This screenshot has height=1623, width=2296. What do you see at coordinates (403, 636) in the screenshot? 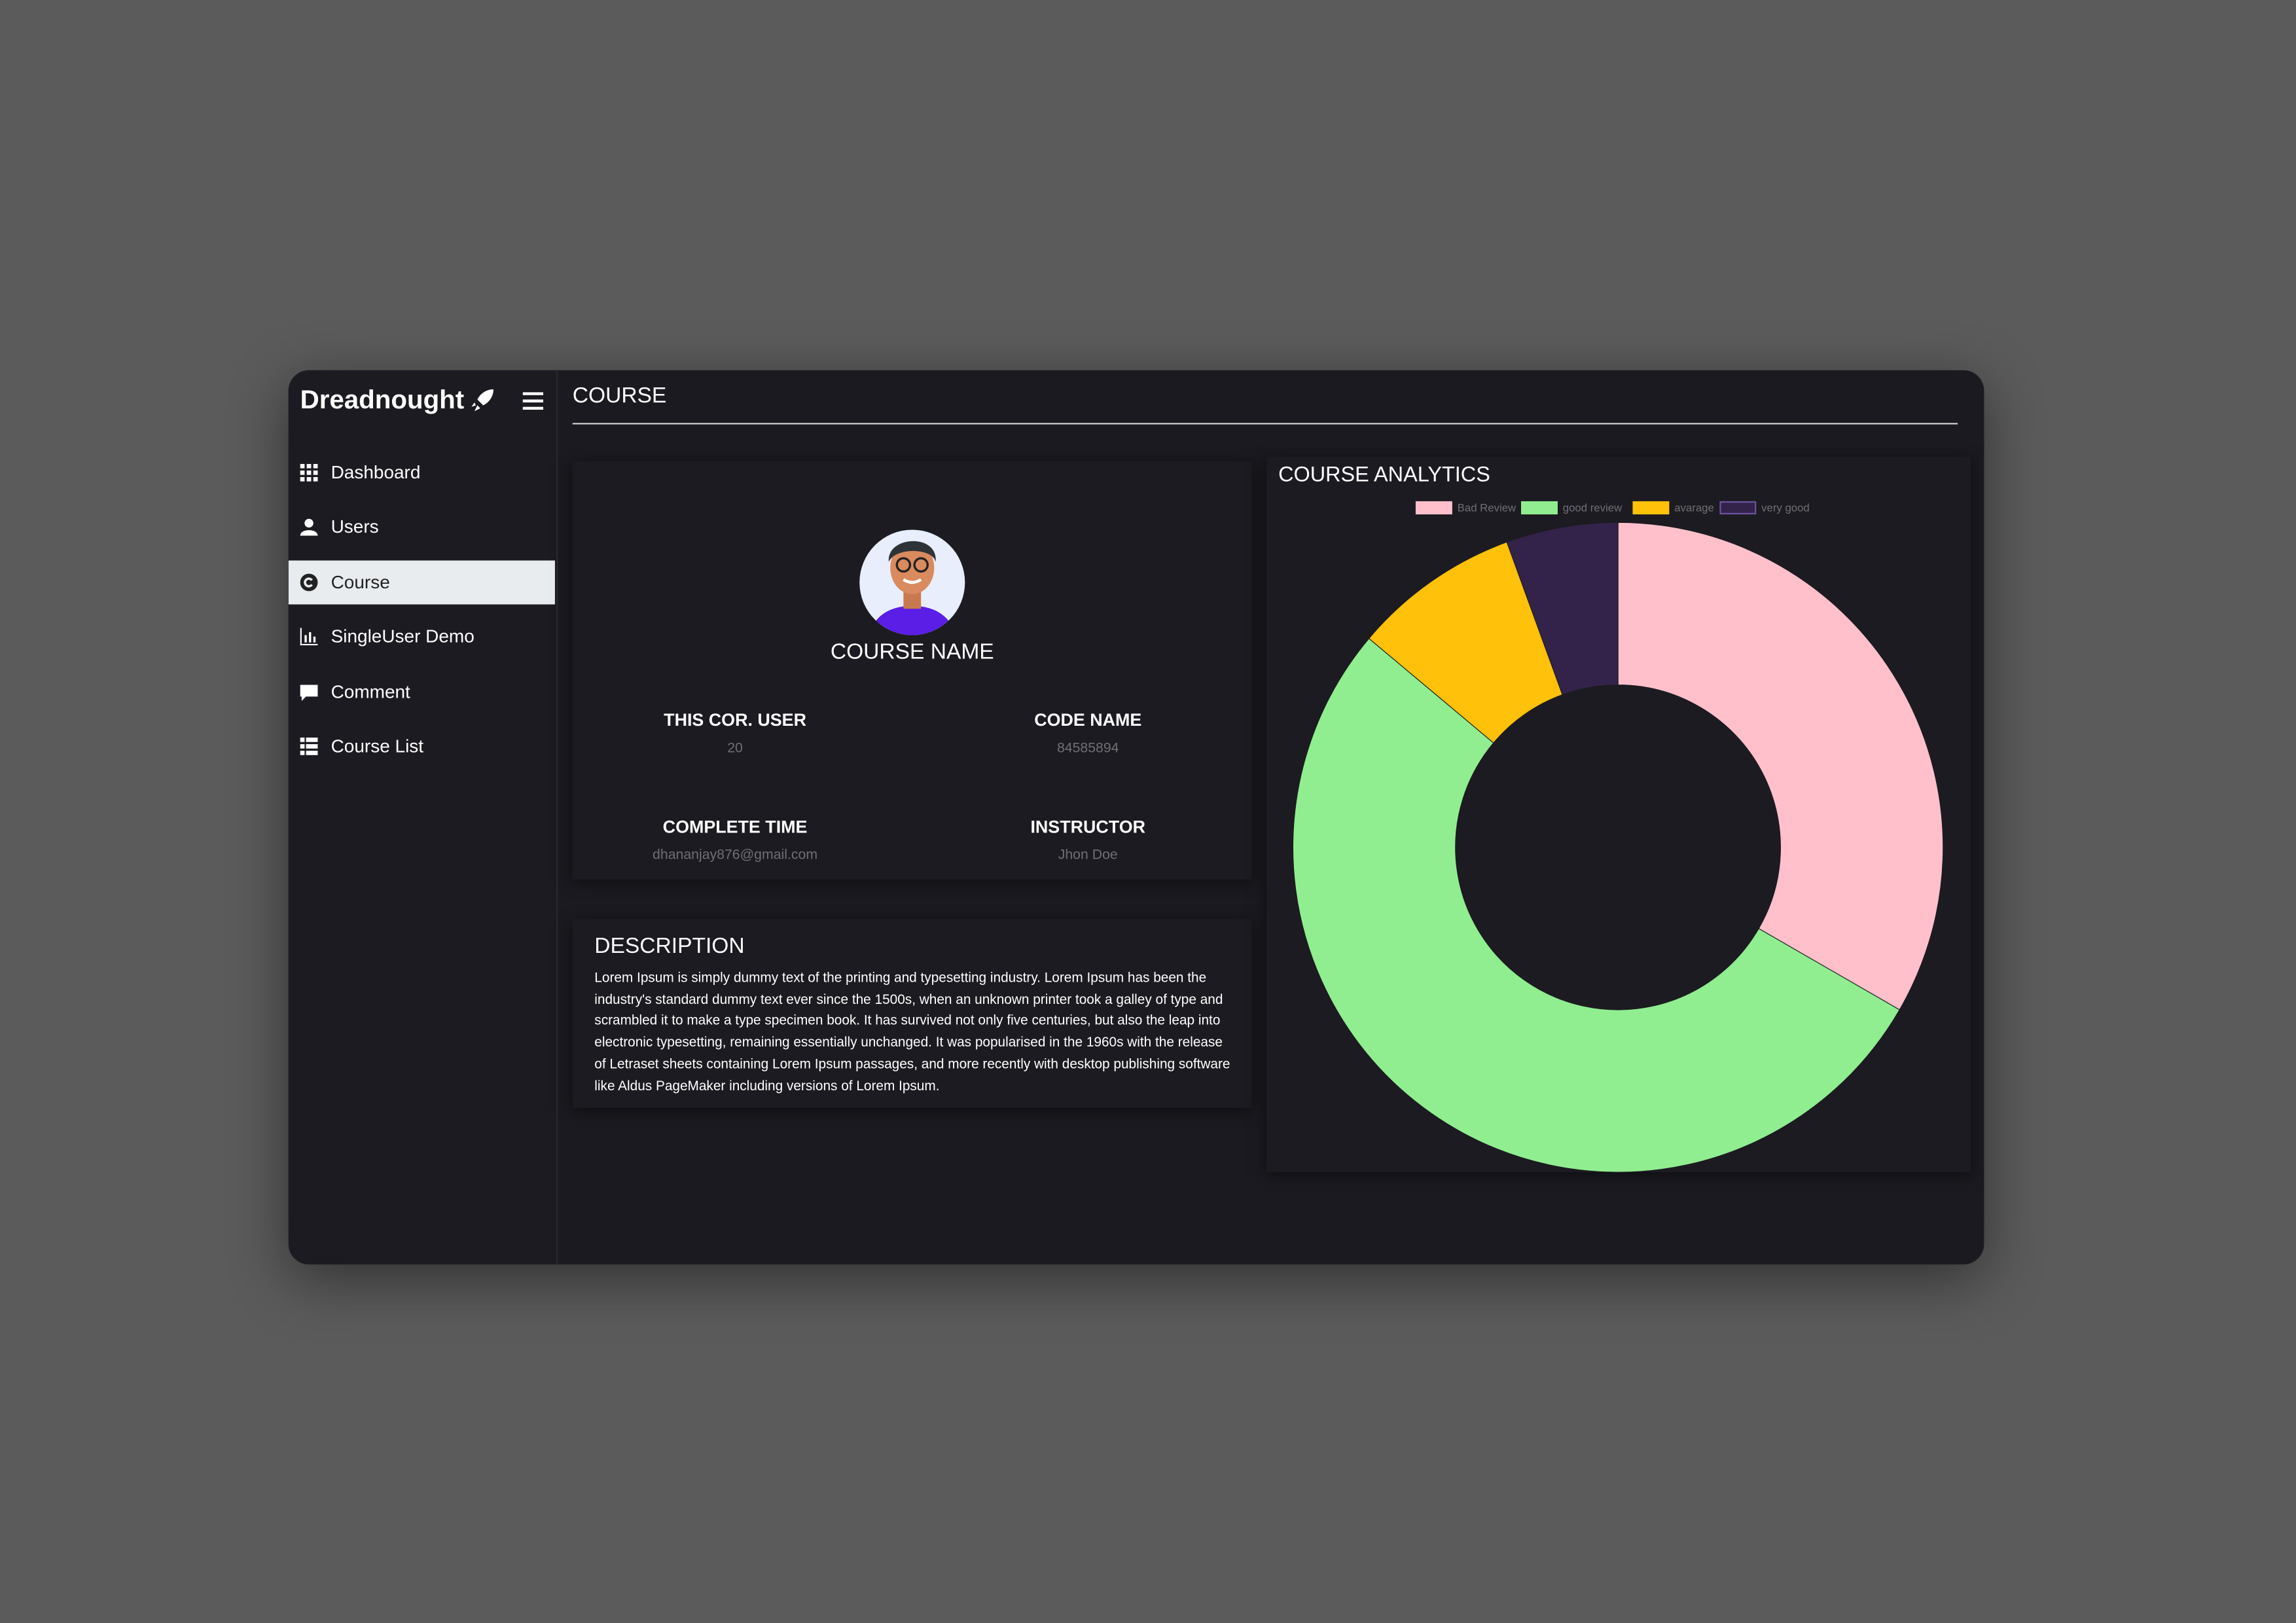
I see `nav-label: SingleUser Demo` at bounding box center [403, 636].